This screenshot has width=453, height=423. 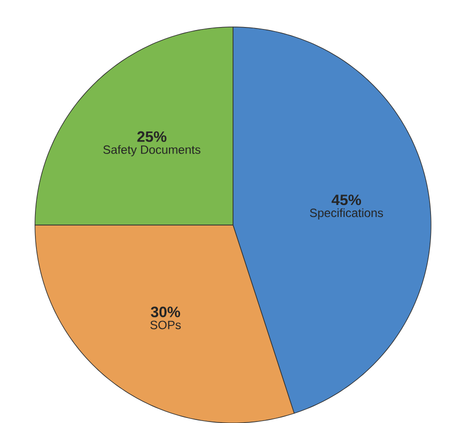 I want to click on slice-label: Specifications, so click(x=347, y=214).